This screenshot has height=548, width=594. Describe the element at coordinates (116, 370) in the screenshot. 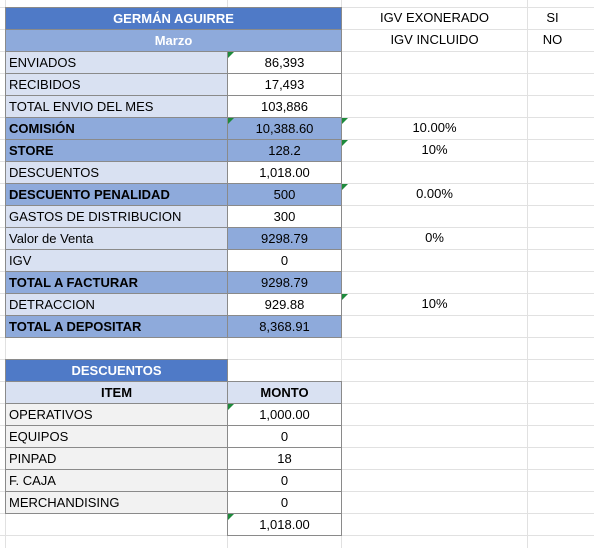

I see `discounts-title: DESCUENTOS` at that location.